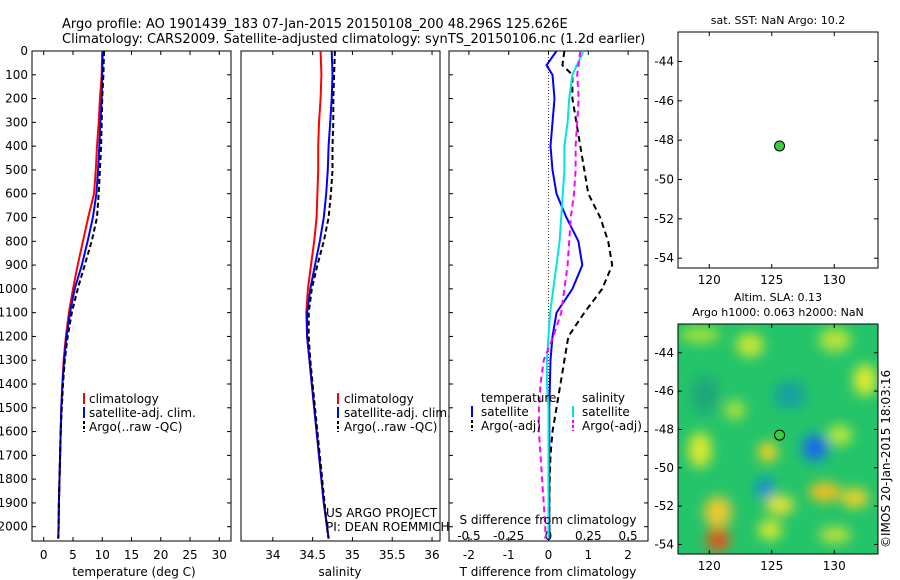  Describe the element at coordinates (612, 426) in the screenshot. I see `legend-sal-argo-label: Argo(-adj)` at that location.